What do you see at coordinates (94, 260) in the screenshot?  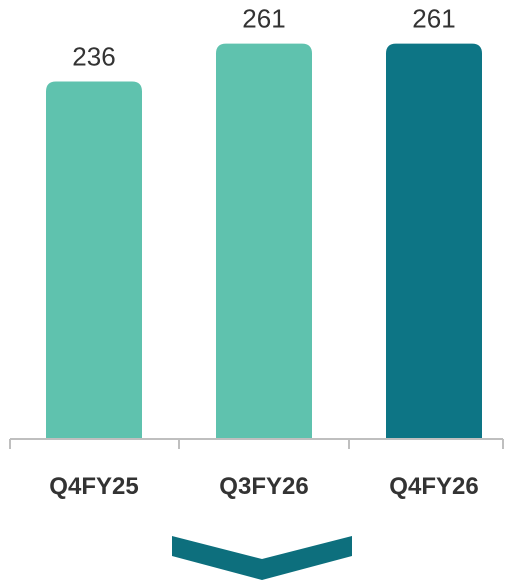 I see `bar-q4fy25` at bounding box center [94, 260].